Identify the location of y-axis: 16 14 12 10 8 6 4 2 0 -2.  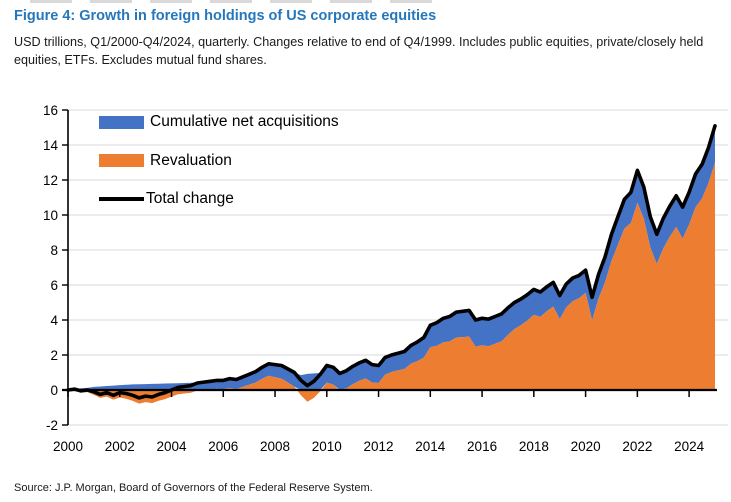
(56, 268).